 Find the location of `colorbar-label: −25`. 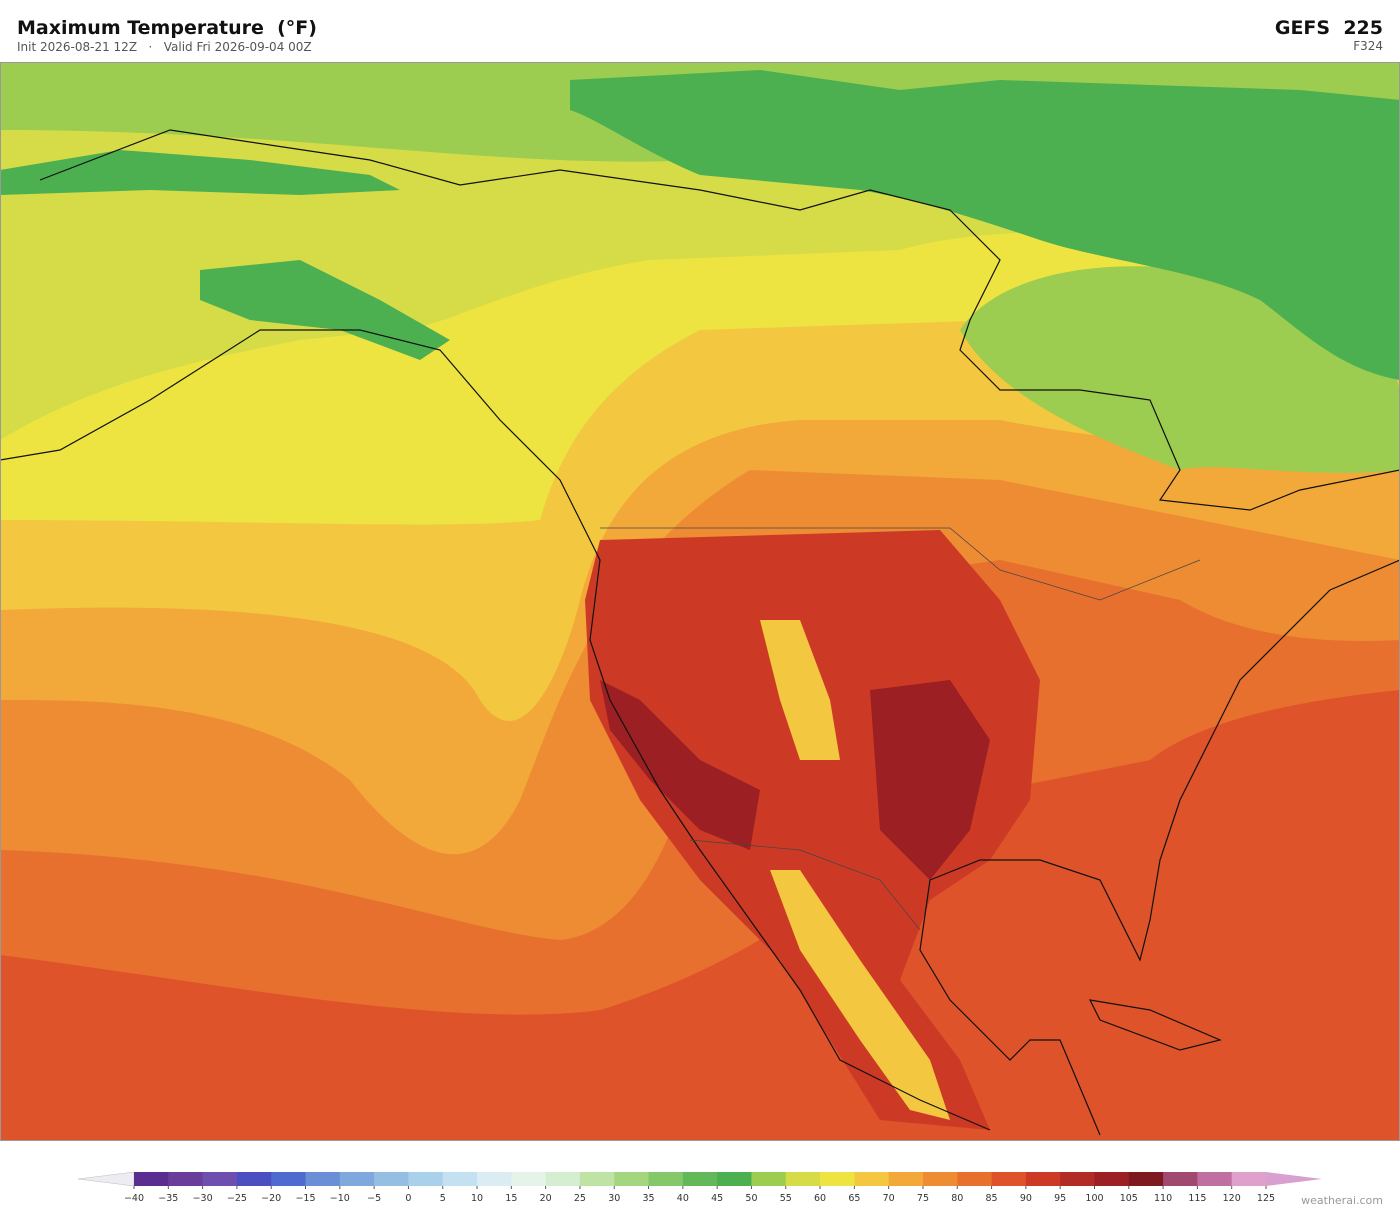

colorbar-label: −25 is located at coordinates (237, 1198).